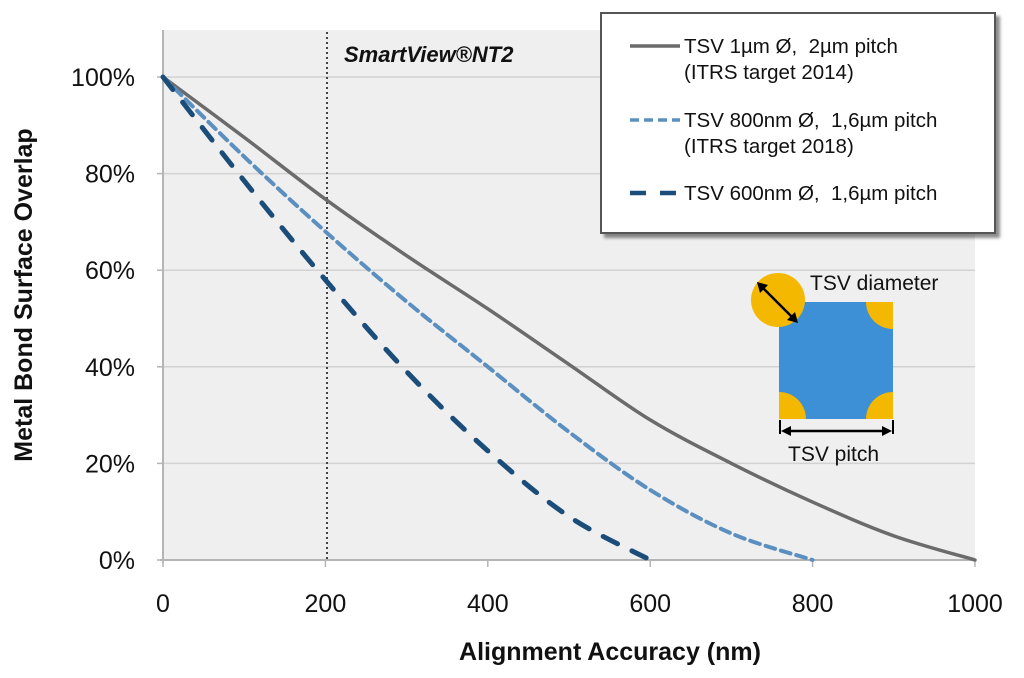 The width and height of the screenshot is (1024, 678). I want to click on legend-item-tsv-600nm: TSV 600nm Ø, 1,6µm pitch, so click(769, 194).